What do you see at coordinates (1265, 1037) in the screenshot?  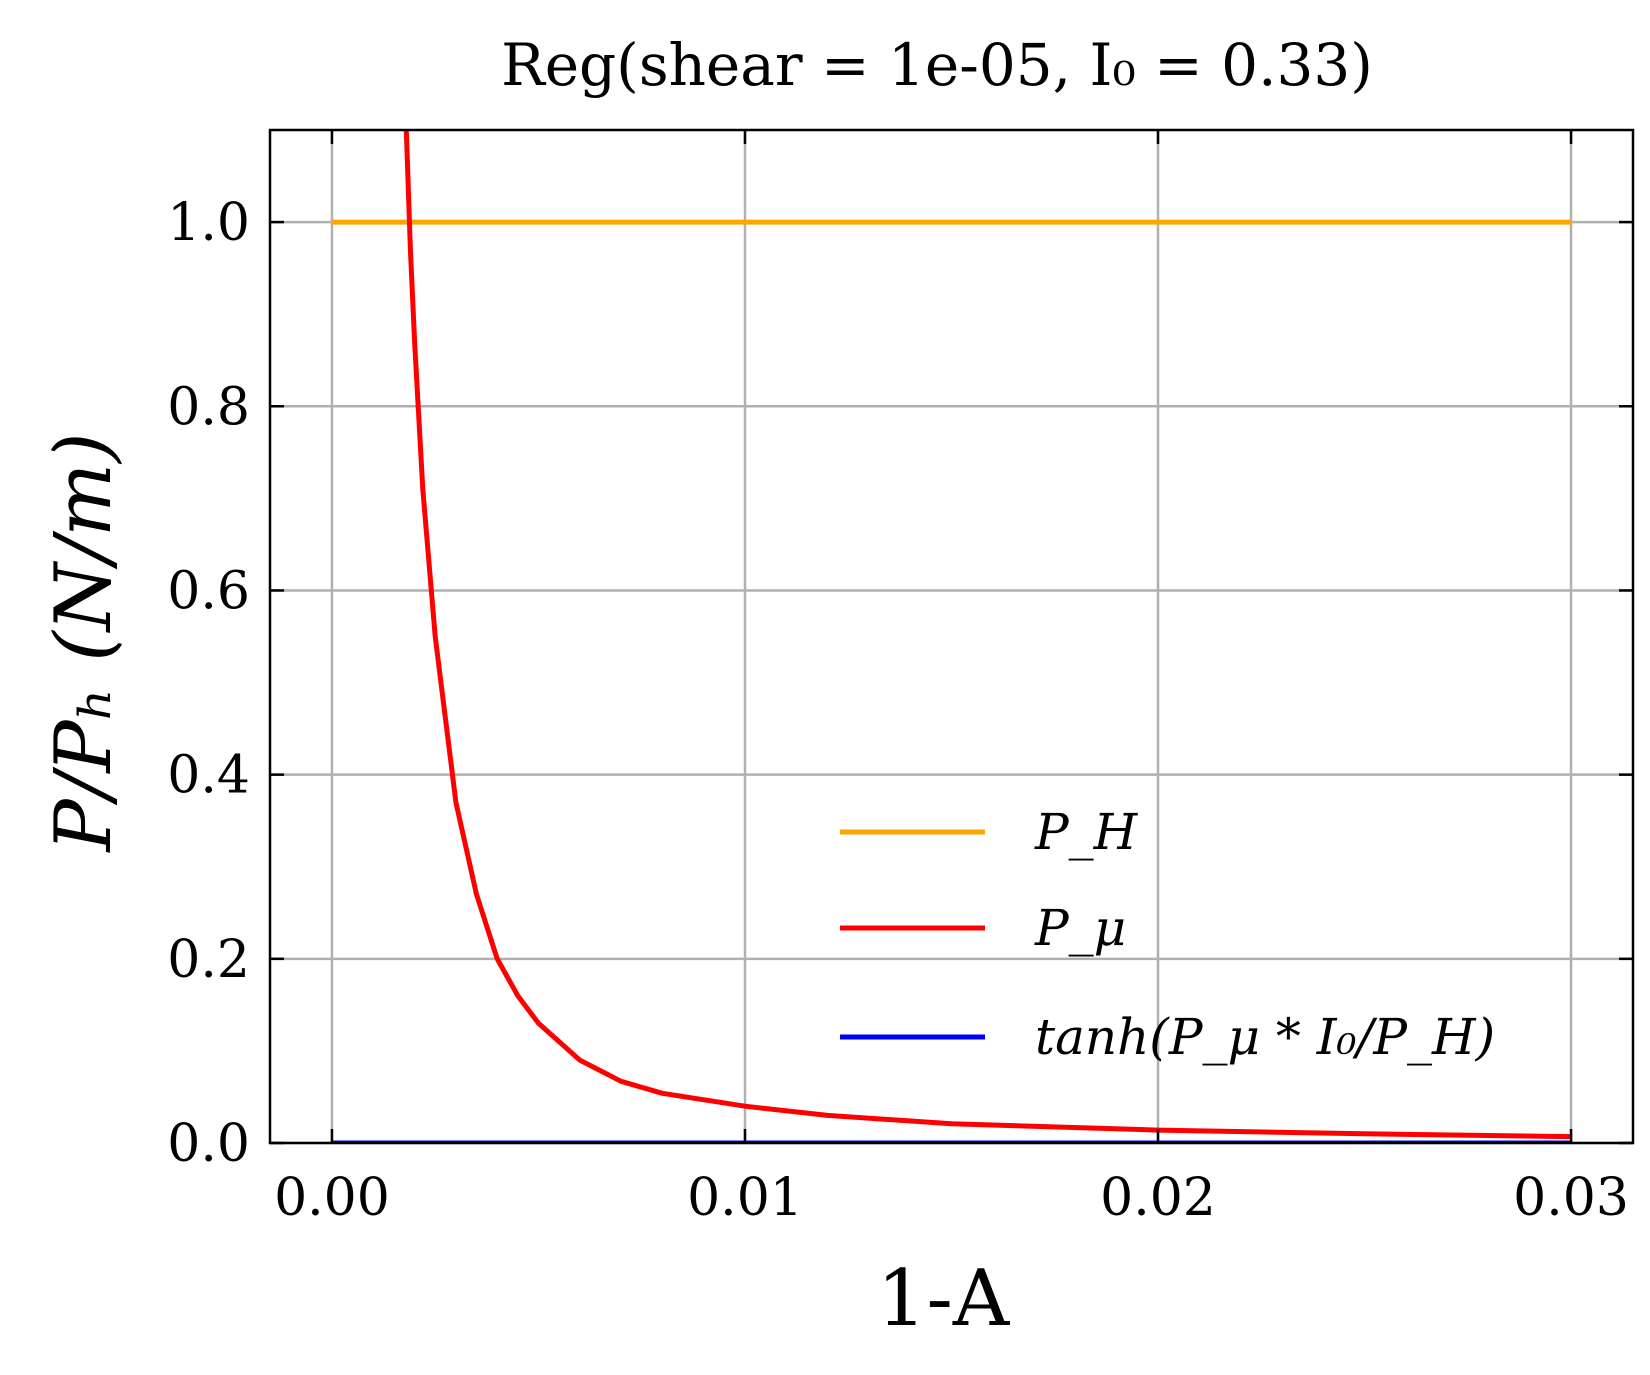 I see `legend-label-2: tanh(P_μ * I₀/P_H)` at bounding box center [1265, 1037].